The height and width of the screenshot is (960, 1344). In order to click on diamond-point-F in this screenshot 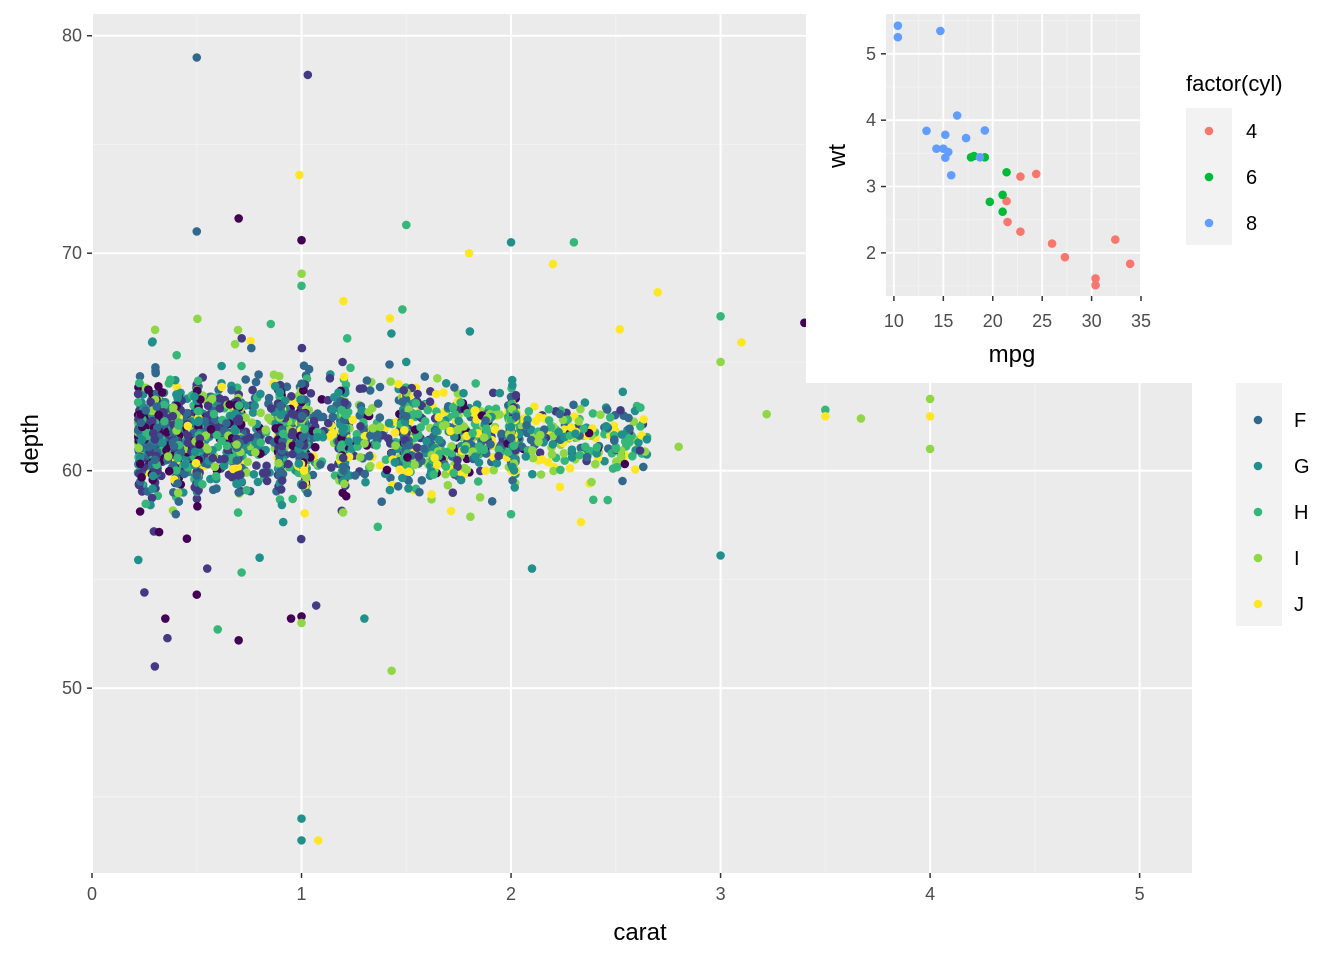, I will do `click(511, 438)`.